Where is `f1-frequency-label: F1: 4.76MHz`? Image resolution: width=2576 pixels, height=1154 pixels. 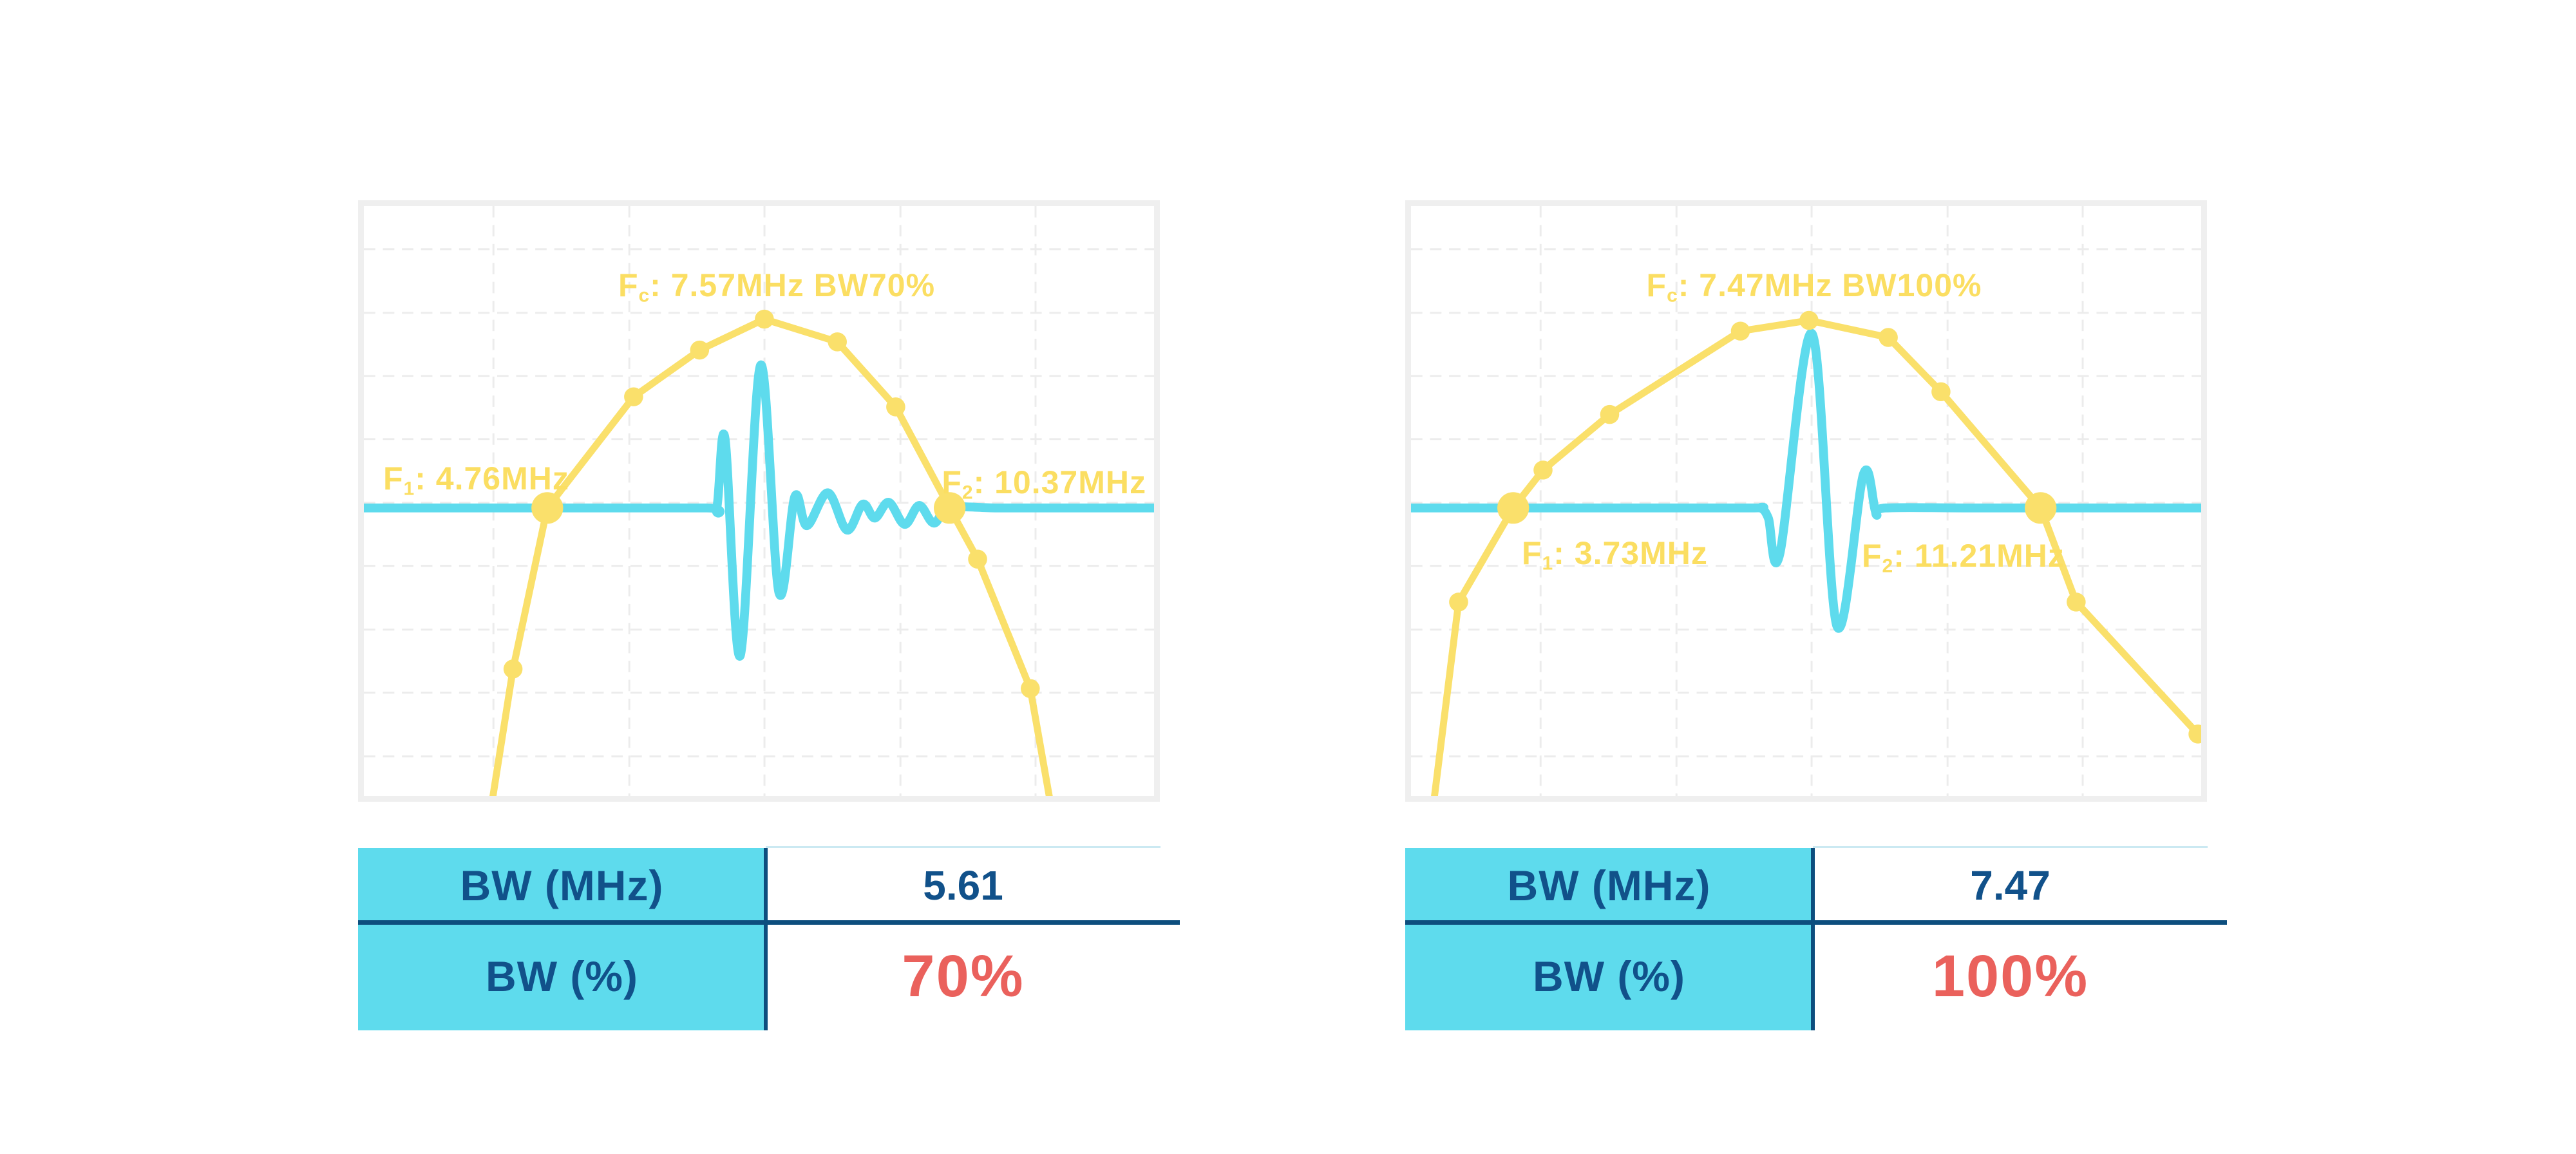 f1-frequency-label: F1: 4.76MHz is located at coordinates (476, 480).